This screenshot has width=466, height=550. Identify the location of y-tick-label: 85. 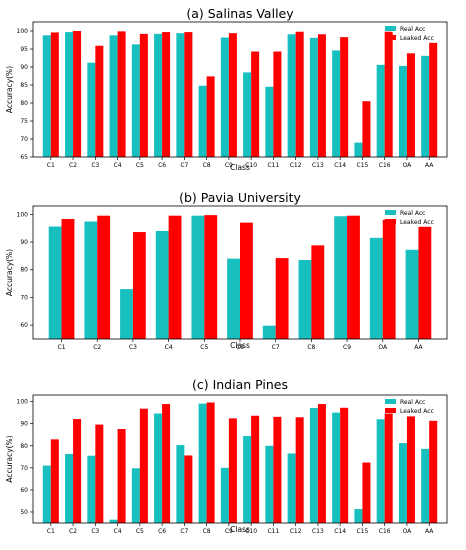
(24, 85).